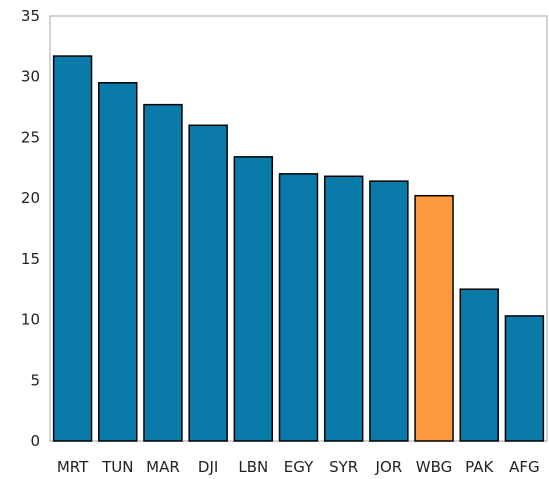 This screenshot has height=479, width=549. Describe the element at coordinates (30, 259) in the screenshot. I see `y-tick-label: 15` at that location.